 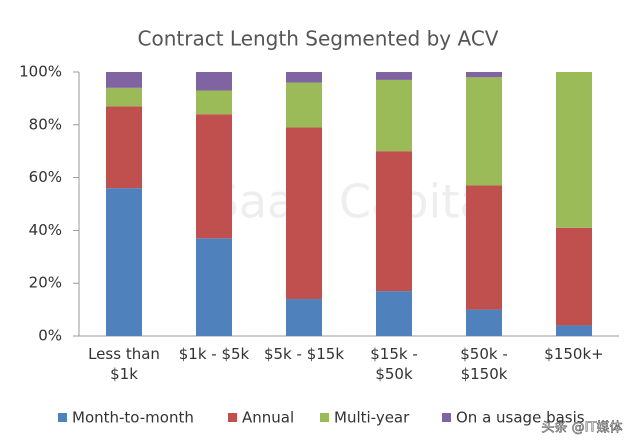 I want to click on chart-title: Contract Length Segmented by ACV, so click(x=318, y=39).